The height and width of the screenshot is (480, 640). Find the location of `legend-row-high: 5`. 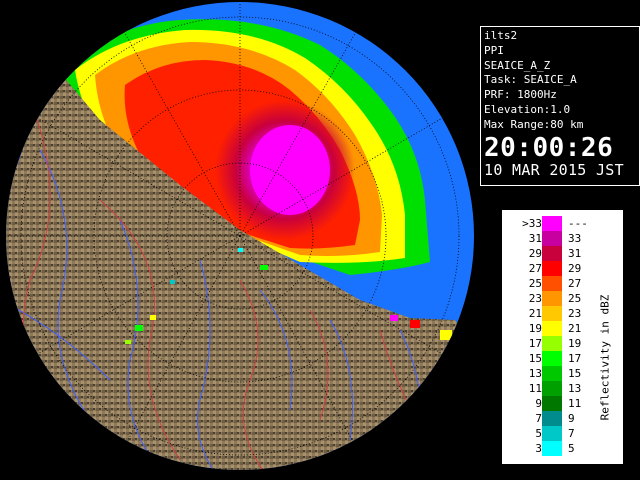

legend-row-high: 5 is located at coordinates (571, 448).